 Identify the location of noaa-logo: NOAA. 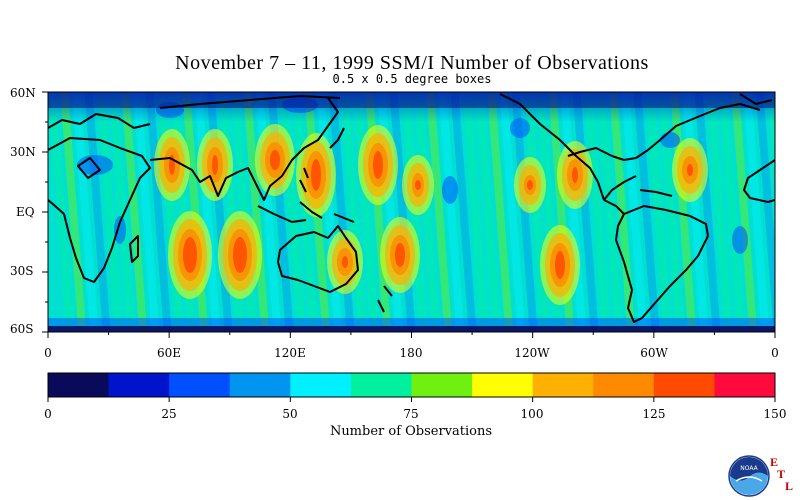
(749, 476).